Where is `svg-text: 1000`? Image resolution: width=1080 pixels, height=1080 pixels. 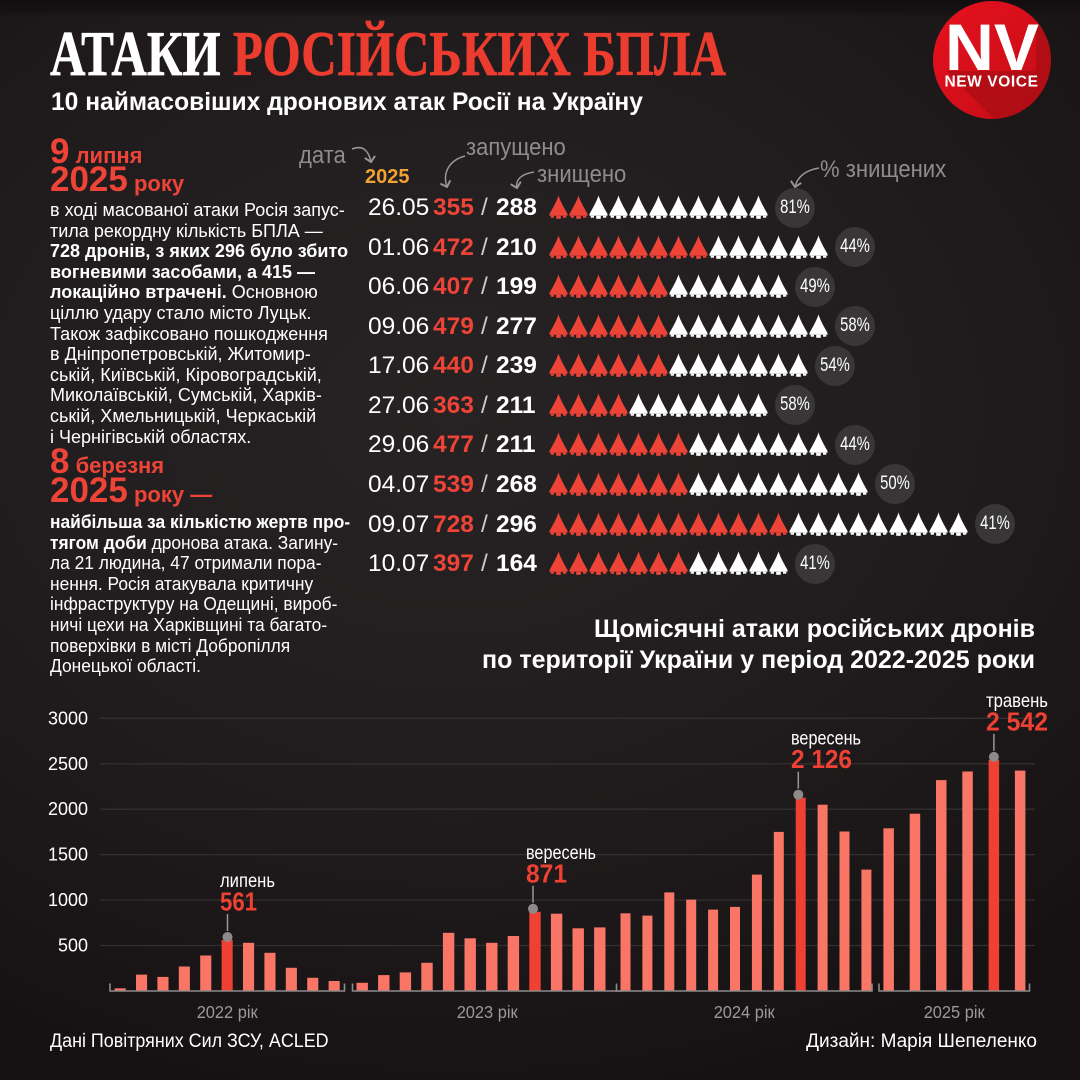
svg-text: 1000 is located at coordinates (68, 900).